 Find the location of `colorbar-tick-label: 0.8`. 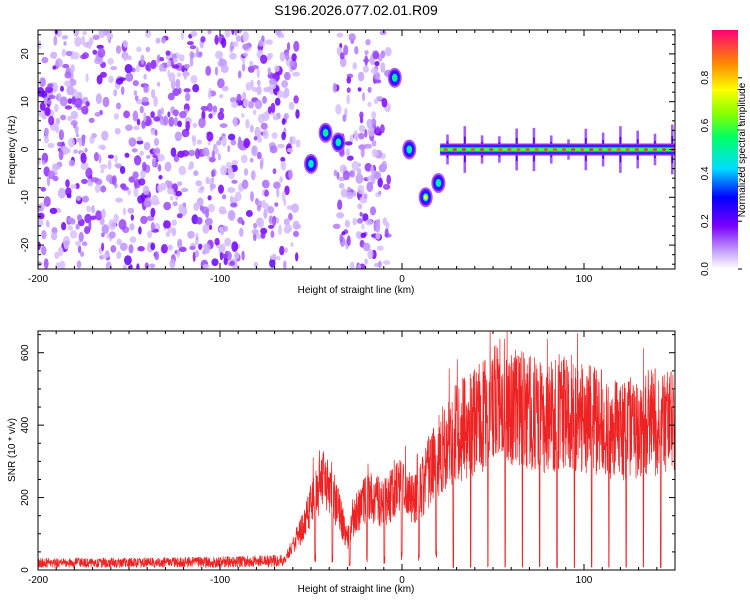

colorbar-tick-label: 0.8 is located at coordinates (705, 77).